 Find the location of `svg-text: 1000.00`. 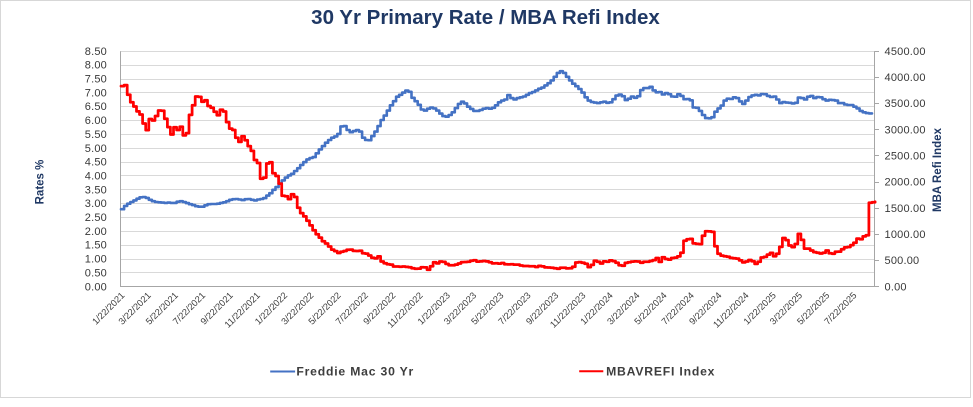

svg-text: 1000.00 is located at coordinates (905, 235).